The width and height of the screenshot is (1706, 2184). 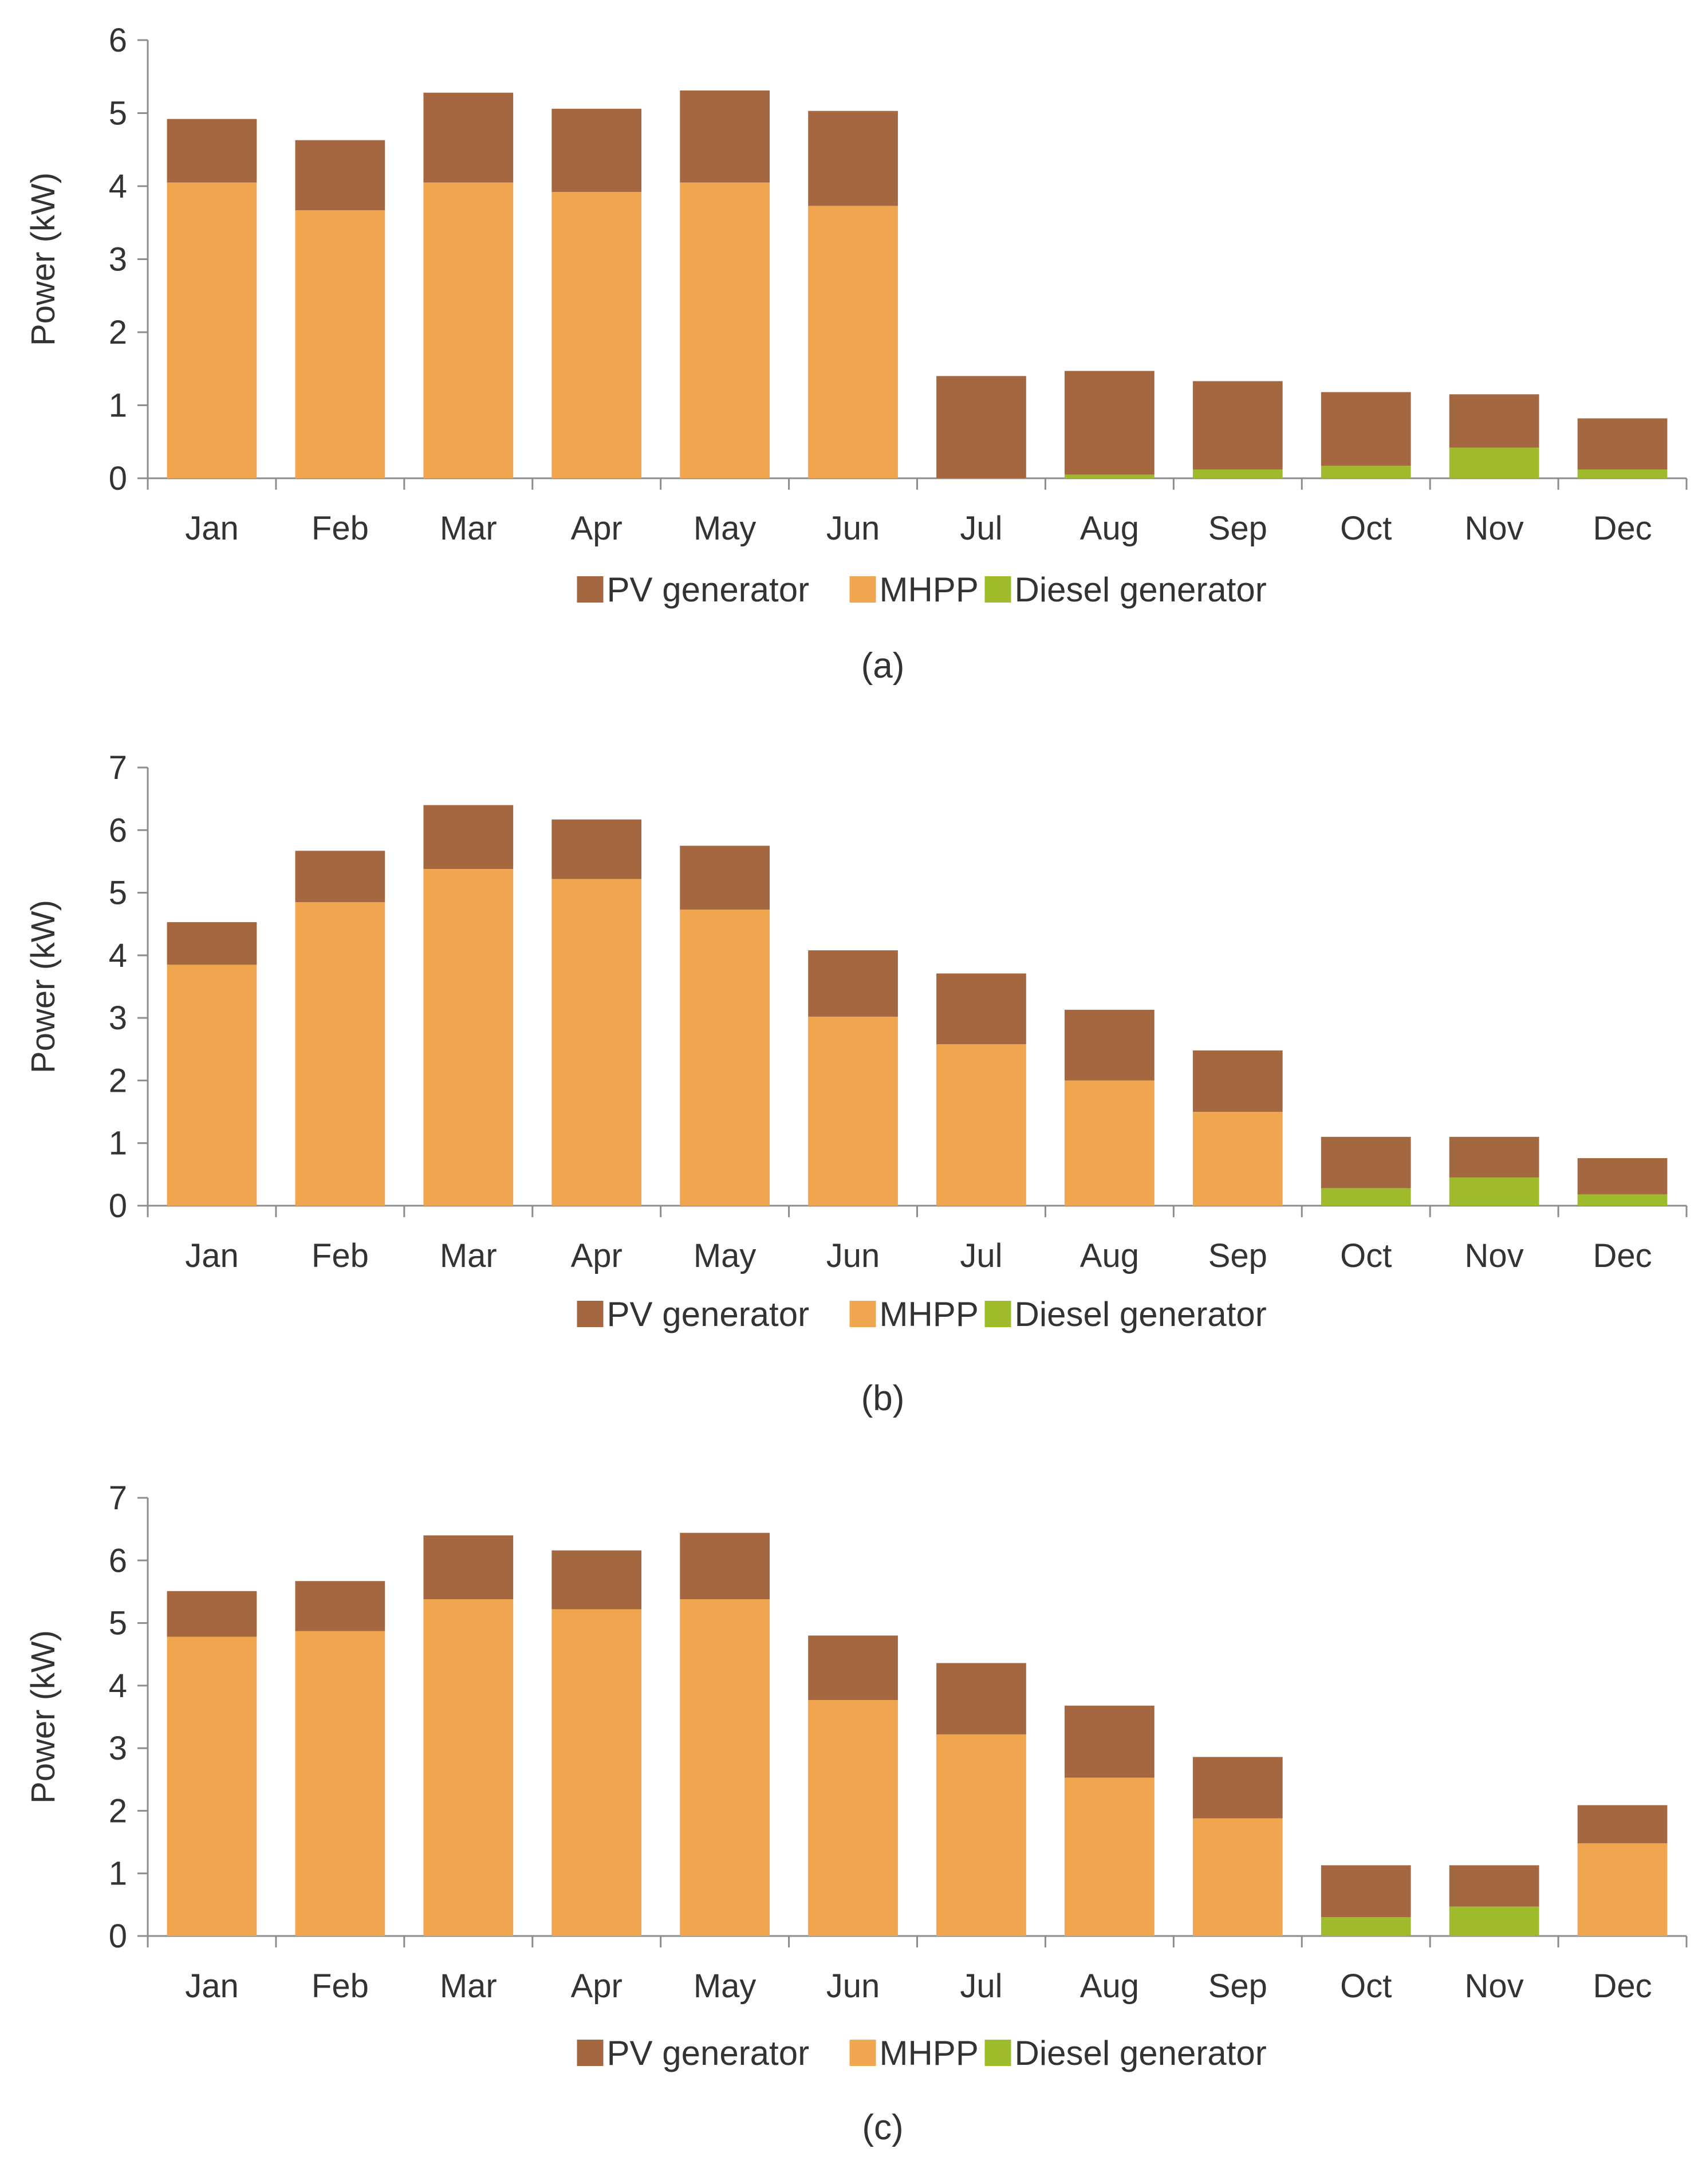 What do you see at coordinates (882, 2127) in the screenshot?
I see `panel-caption: (c)` at bounding box center [882, 2127].